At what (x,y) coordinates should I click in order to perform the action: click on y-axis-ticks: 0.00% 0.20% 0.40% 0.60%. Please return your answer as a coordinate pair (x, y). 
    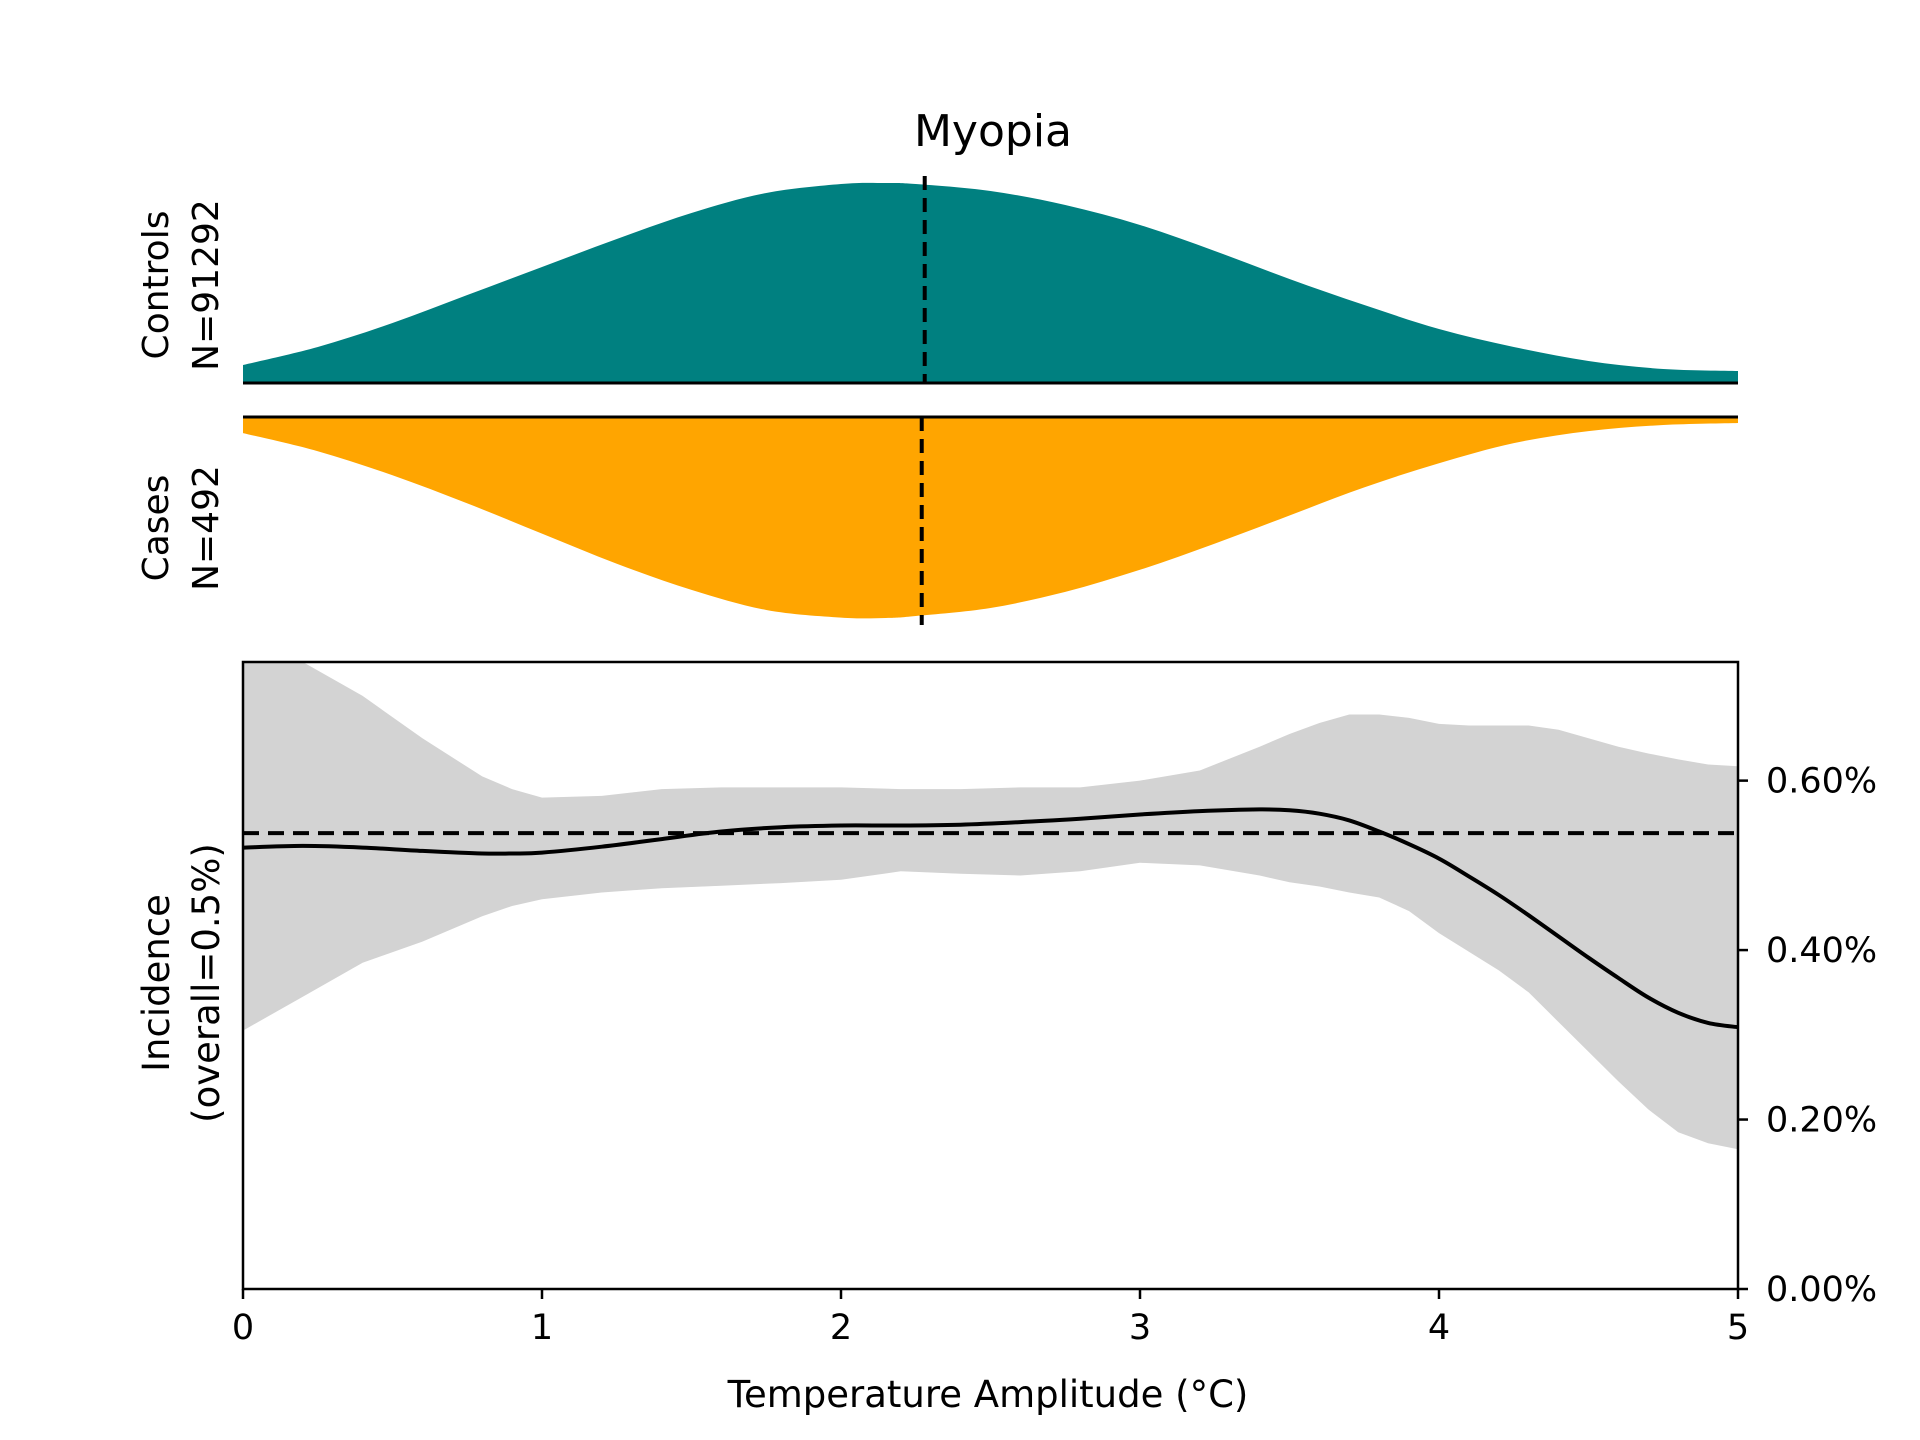
    Looking at the image, I should click on (1807, 1036).